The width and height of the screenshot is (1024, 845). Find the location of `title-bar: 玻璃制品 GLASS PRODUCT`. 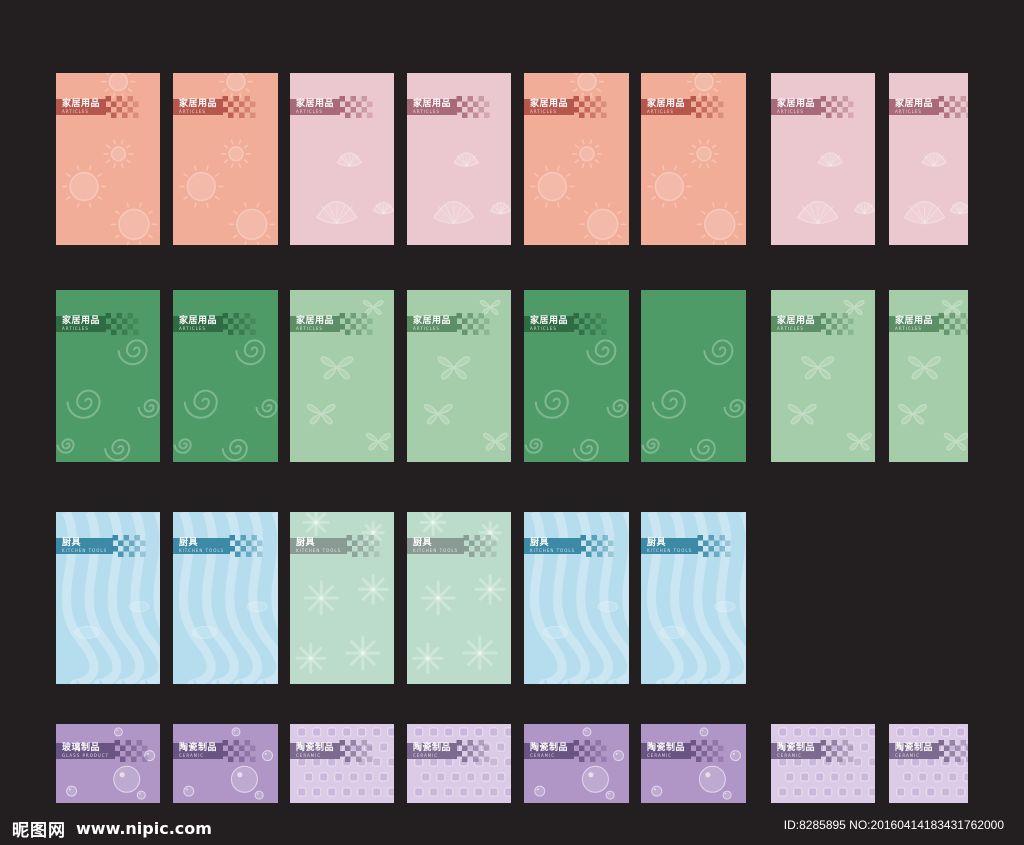

title-bar: 玻璃制品 GLASS PRODUCT is located at coordinates (86, 751).